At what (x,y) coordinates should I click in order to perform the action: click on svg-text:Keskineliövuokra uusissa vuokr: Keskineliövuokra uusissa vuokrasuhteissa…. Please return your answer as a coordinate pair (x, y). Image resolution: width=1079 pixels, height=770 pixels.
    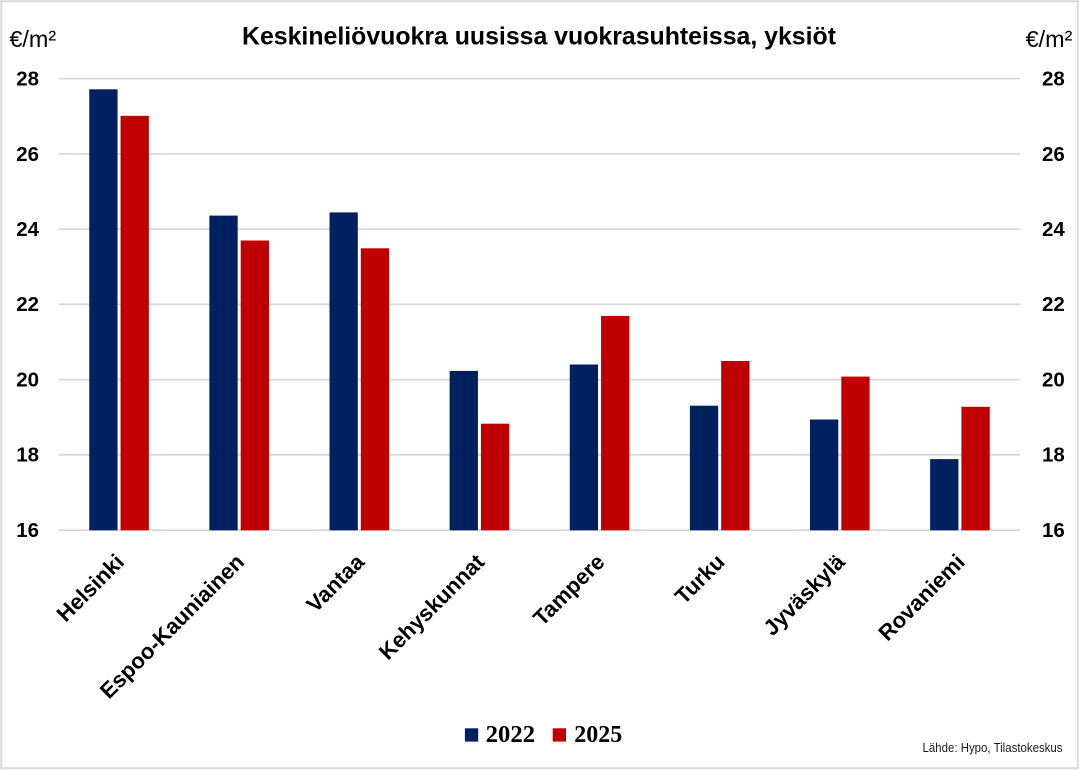
    Looking at the image, I should click on (539, 37).